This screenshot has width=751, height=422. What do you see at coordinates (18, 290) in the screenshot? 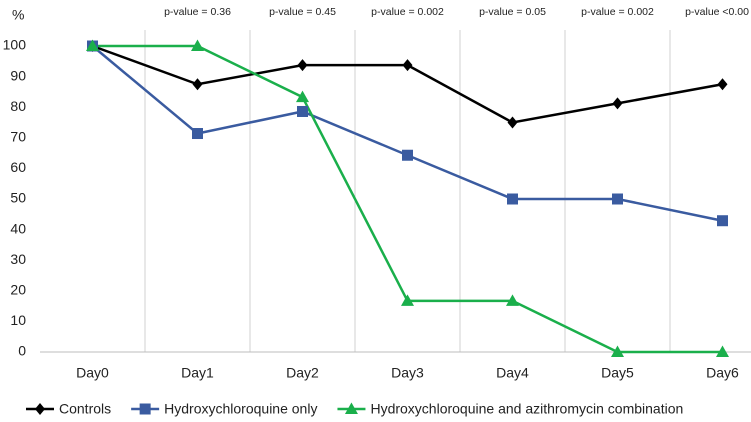
I see `y-tick-label: 20` at bounding box center [18, 290].